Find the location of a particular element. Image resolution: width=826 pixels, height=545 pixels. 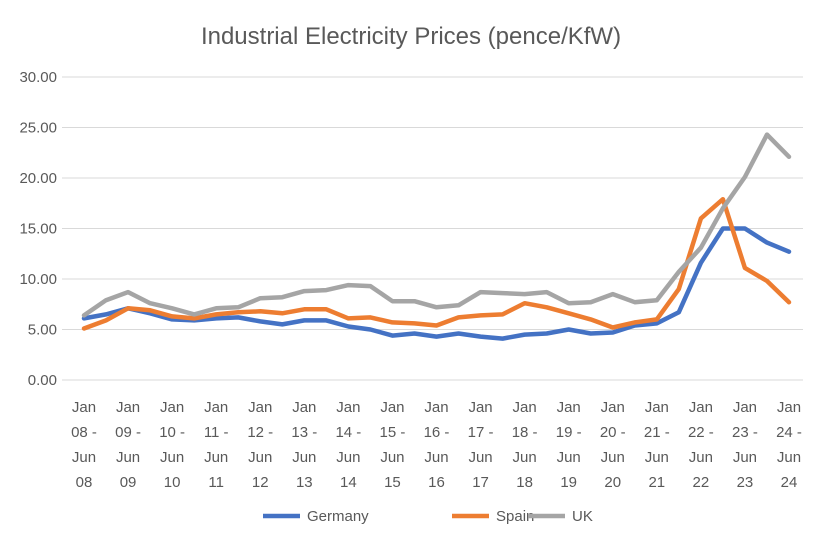

x-tick-label: Jan 11 - Jun 11 is located at coordinates (216, 445).